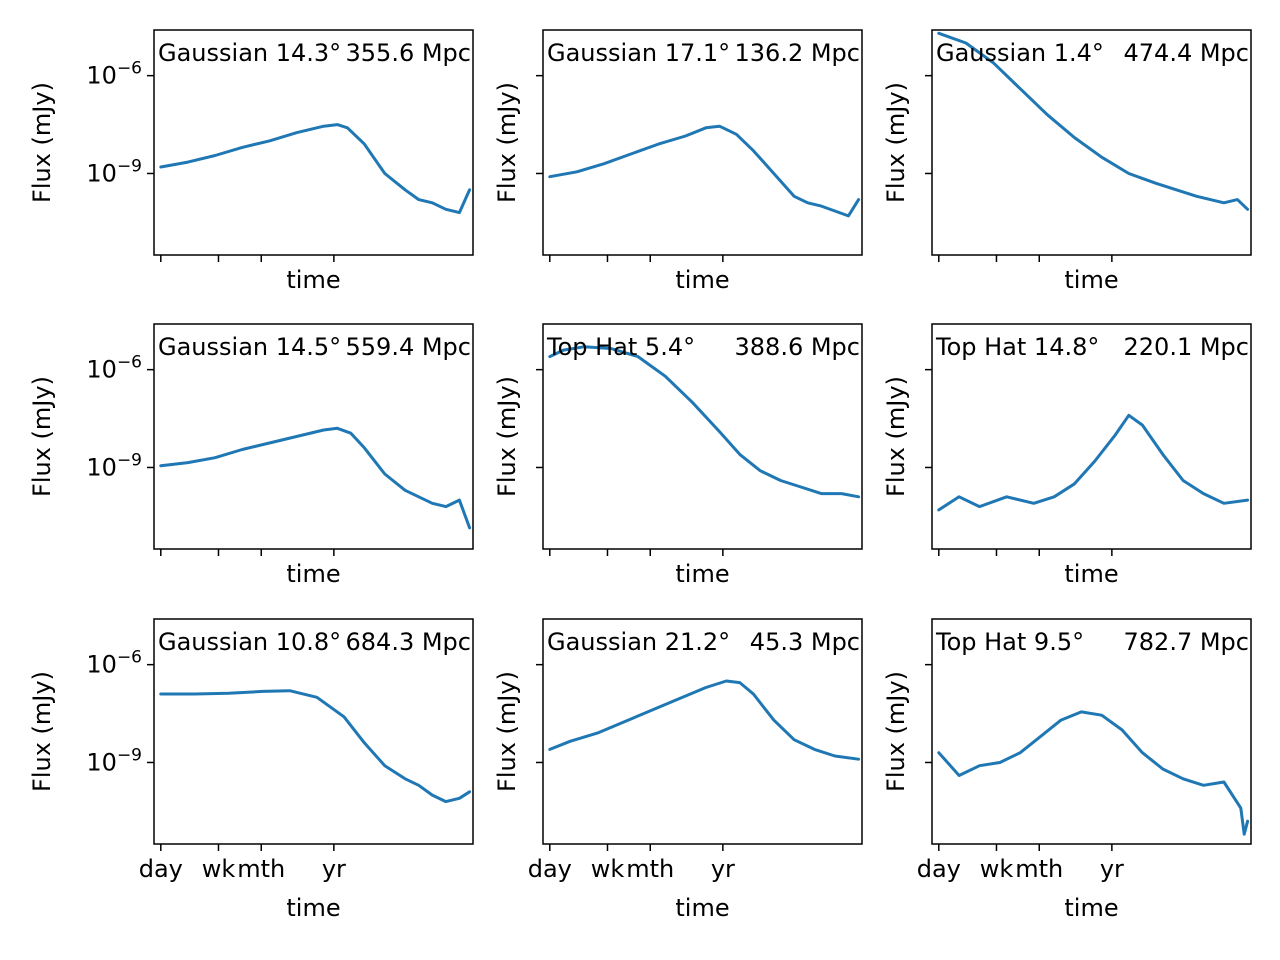  What do you see at coordinates (249, 53) in the screenshot?
I see `panel-annotation-model: Gaussian 14.3°` at bounding box center [249, 53].